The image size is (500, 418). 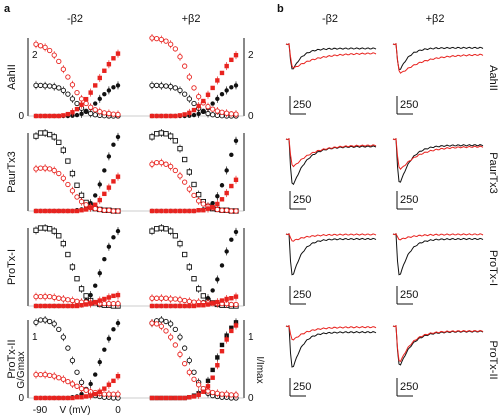 I want to click on trace-toxin-label: ProTx-I, so click(x=493, y=268).